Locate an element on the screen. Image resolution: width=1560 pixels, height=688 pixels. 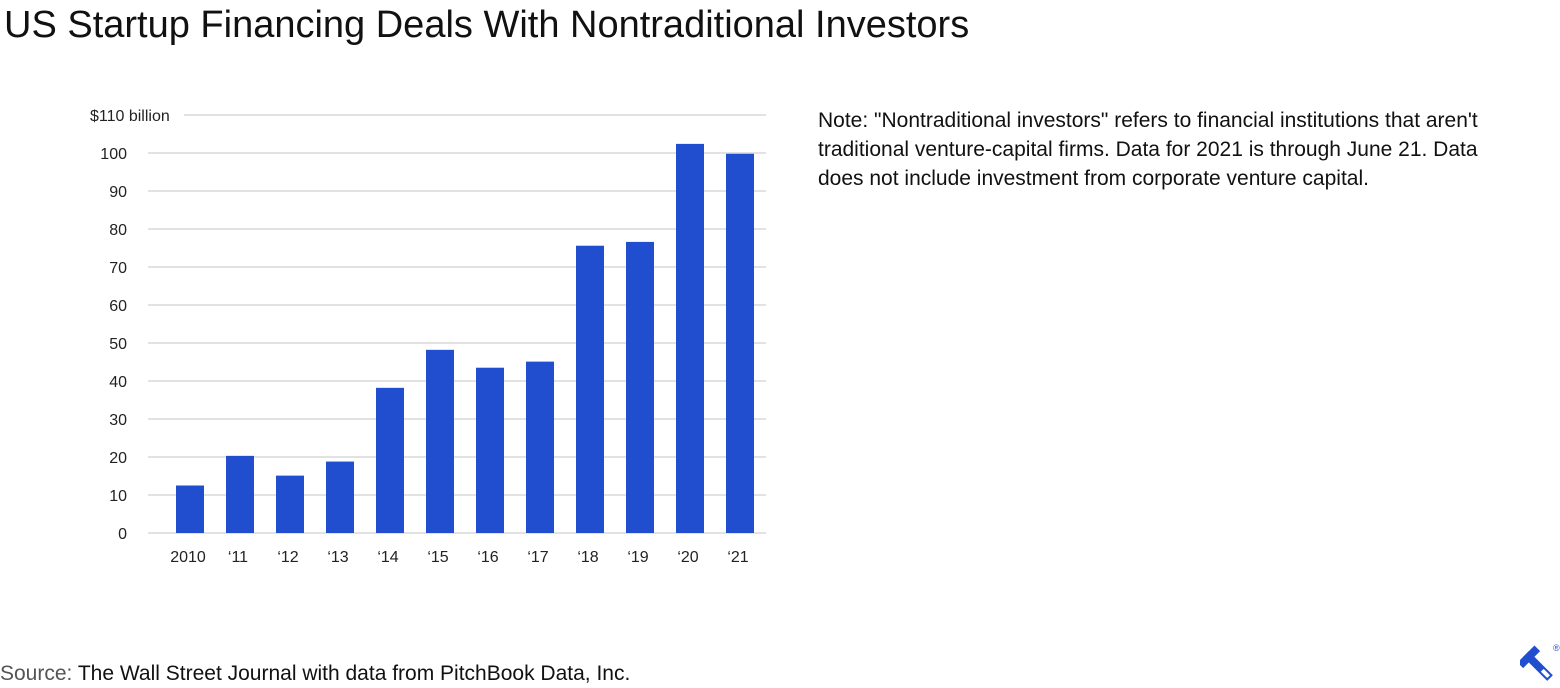
y-tick-label: 60 is located at coordinates (118, 306).